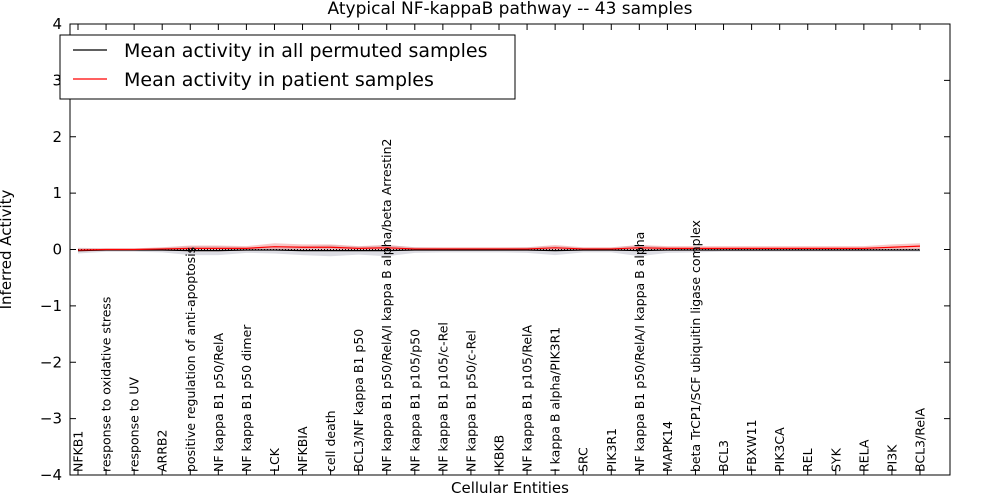  I want to click on legend-label-permuted: Mean activity in all permuted samples, so click(305, 51).